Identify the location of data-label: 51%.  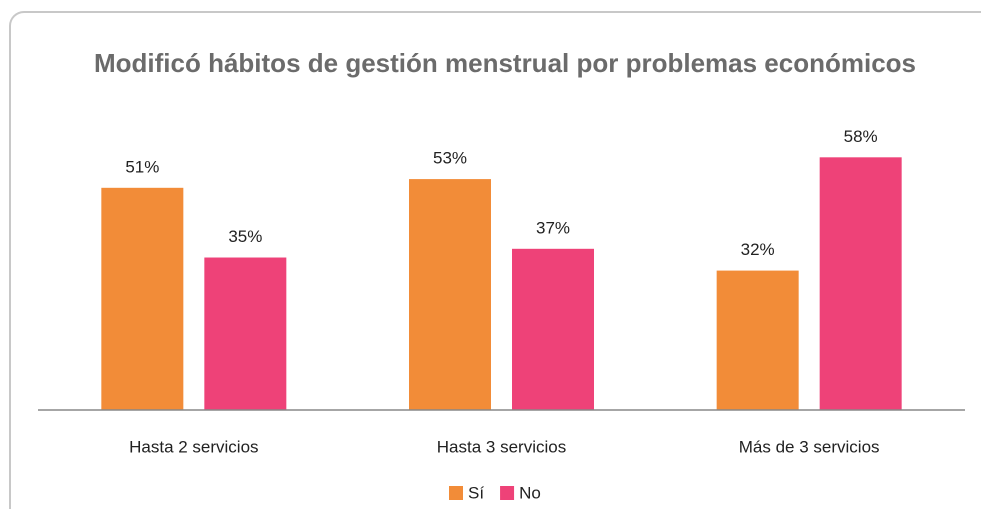
(142, 166).